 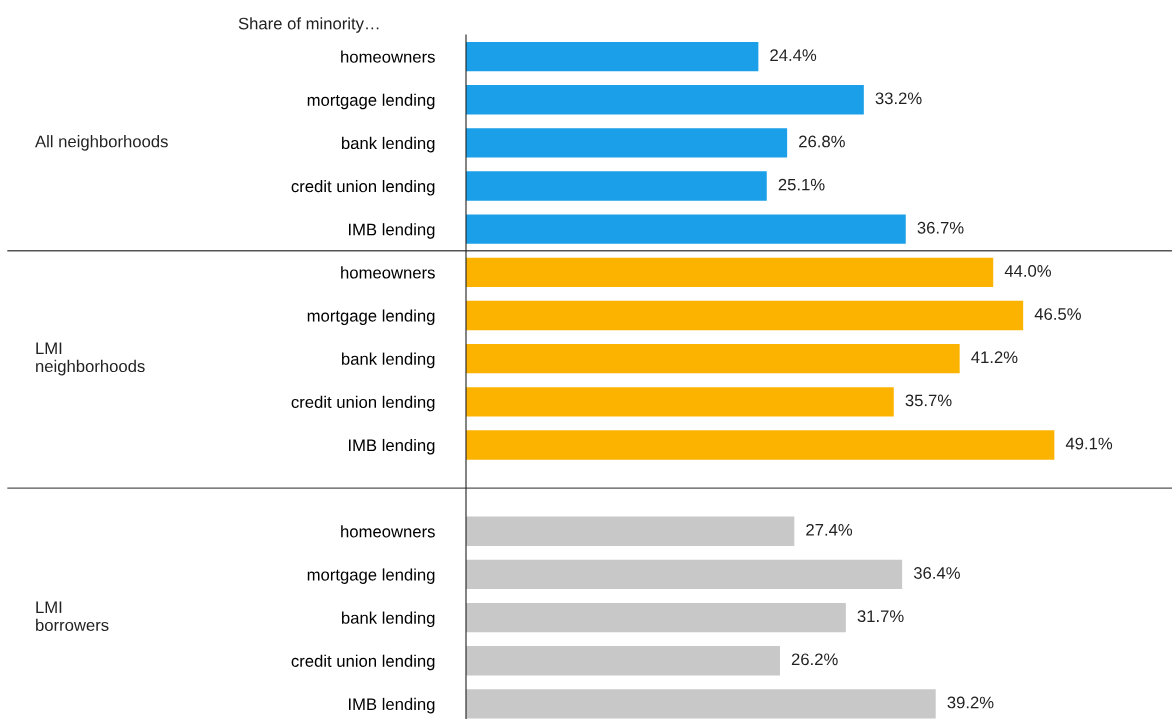 What do you see at coordinates (994, 357) in the screenshot?
I see `data-label: 41.2%` at bounding box center [994, 357].